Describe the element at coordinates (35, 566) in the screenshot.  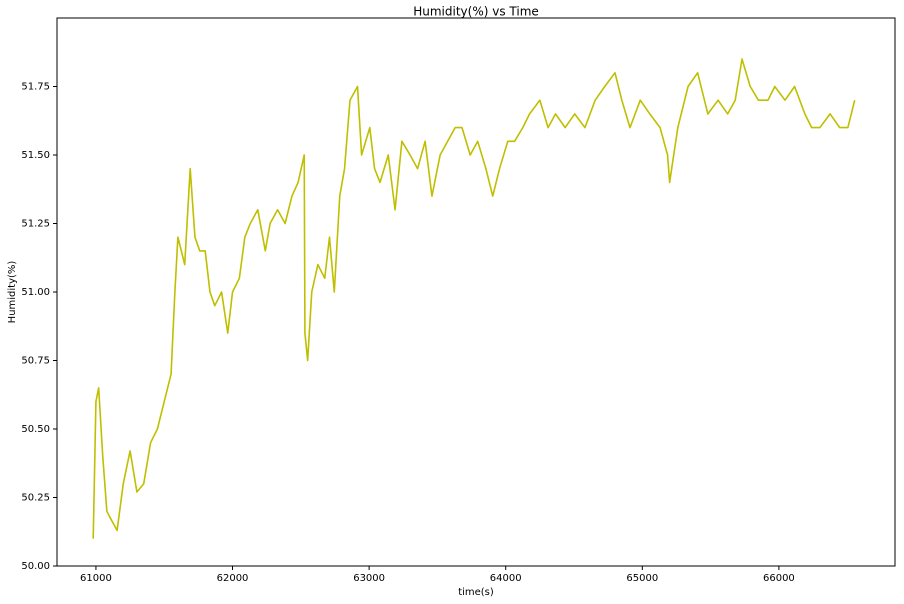
I see `y-tick-label: 50.00` at that location.